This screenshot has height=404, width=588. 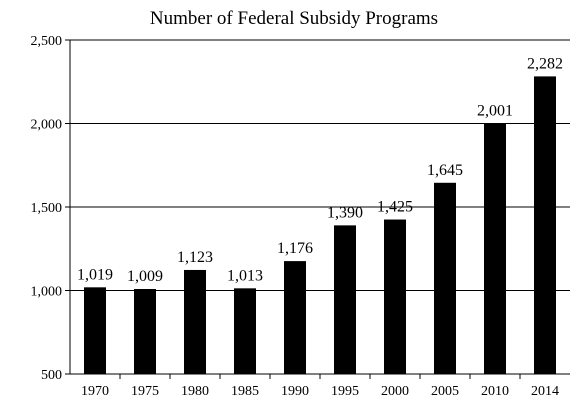 What do you see at coordinates (395, 296) in the screenshot?
I see `bar-2000` at bounding box center [395, 296].